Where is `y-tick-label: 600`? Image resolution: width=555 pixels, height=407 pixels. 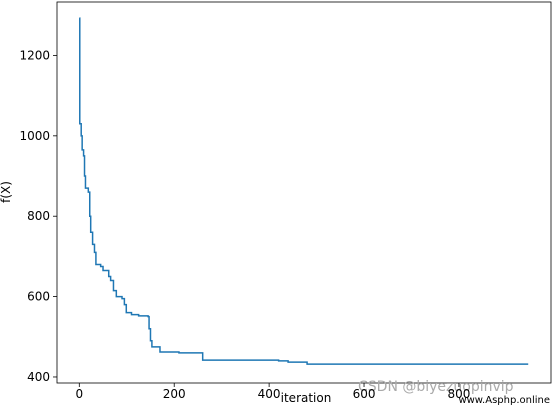
y-tick-label: 600 is located at coordinates (38, 297).